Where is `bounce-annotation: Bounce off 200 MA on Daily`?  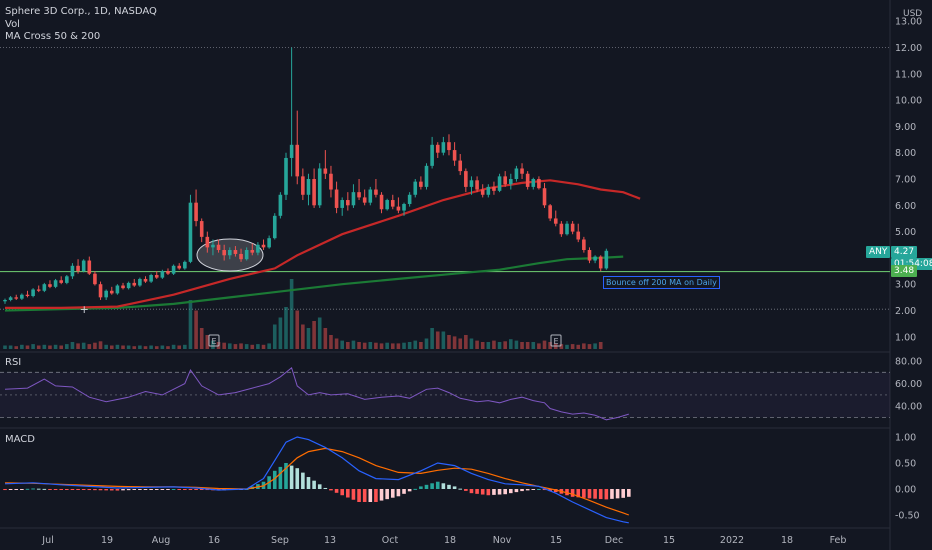
bounce-annotation: Bounce off 200 MA on Daily is located at coordinates (661, 282).